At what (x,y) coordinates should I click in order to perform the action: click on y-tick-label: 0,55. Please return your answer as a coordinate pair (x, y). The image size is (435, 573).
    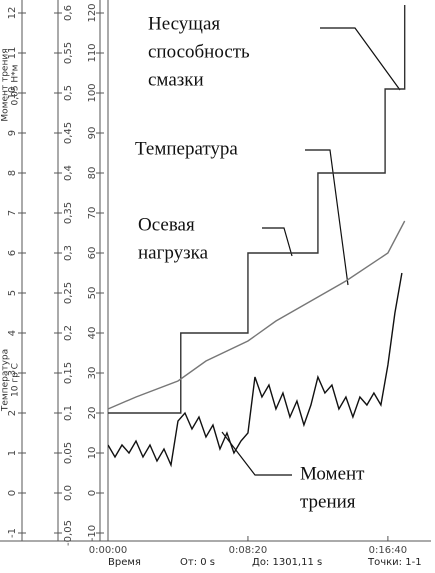
    Looking at the image, I should click on (68, 53).